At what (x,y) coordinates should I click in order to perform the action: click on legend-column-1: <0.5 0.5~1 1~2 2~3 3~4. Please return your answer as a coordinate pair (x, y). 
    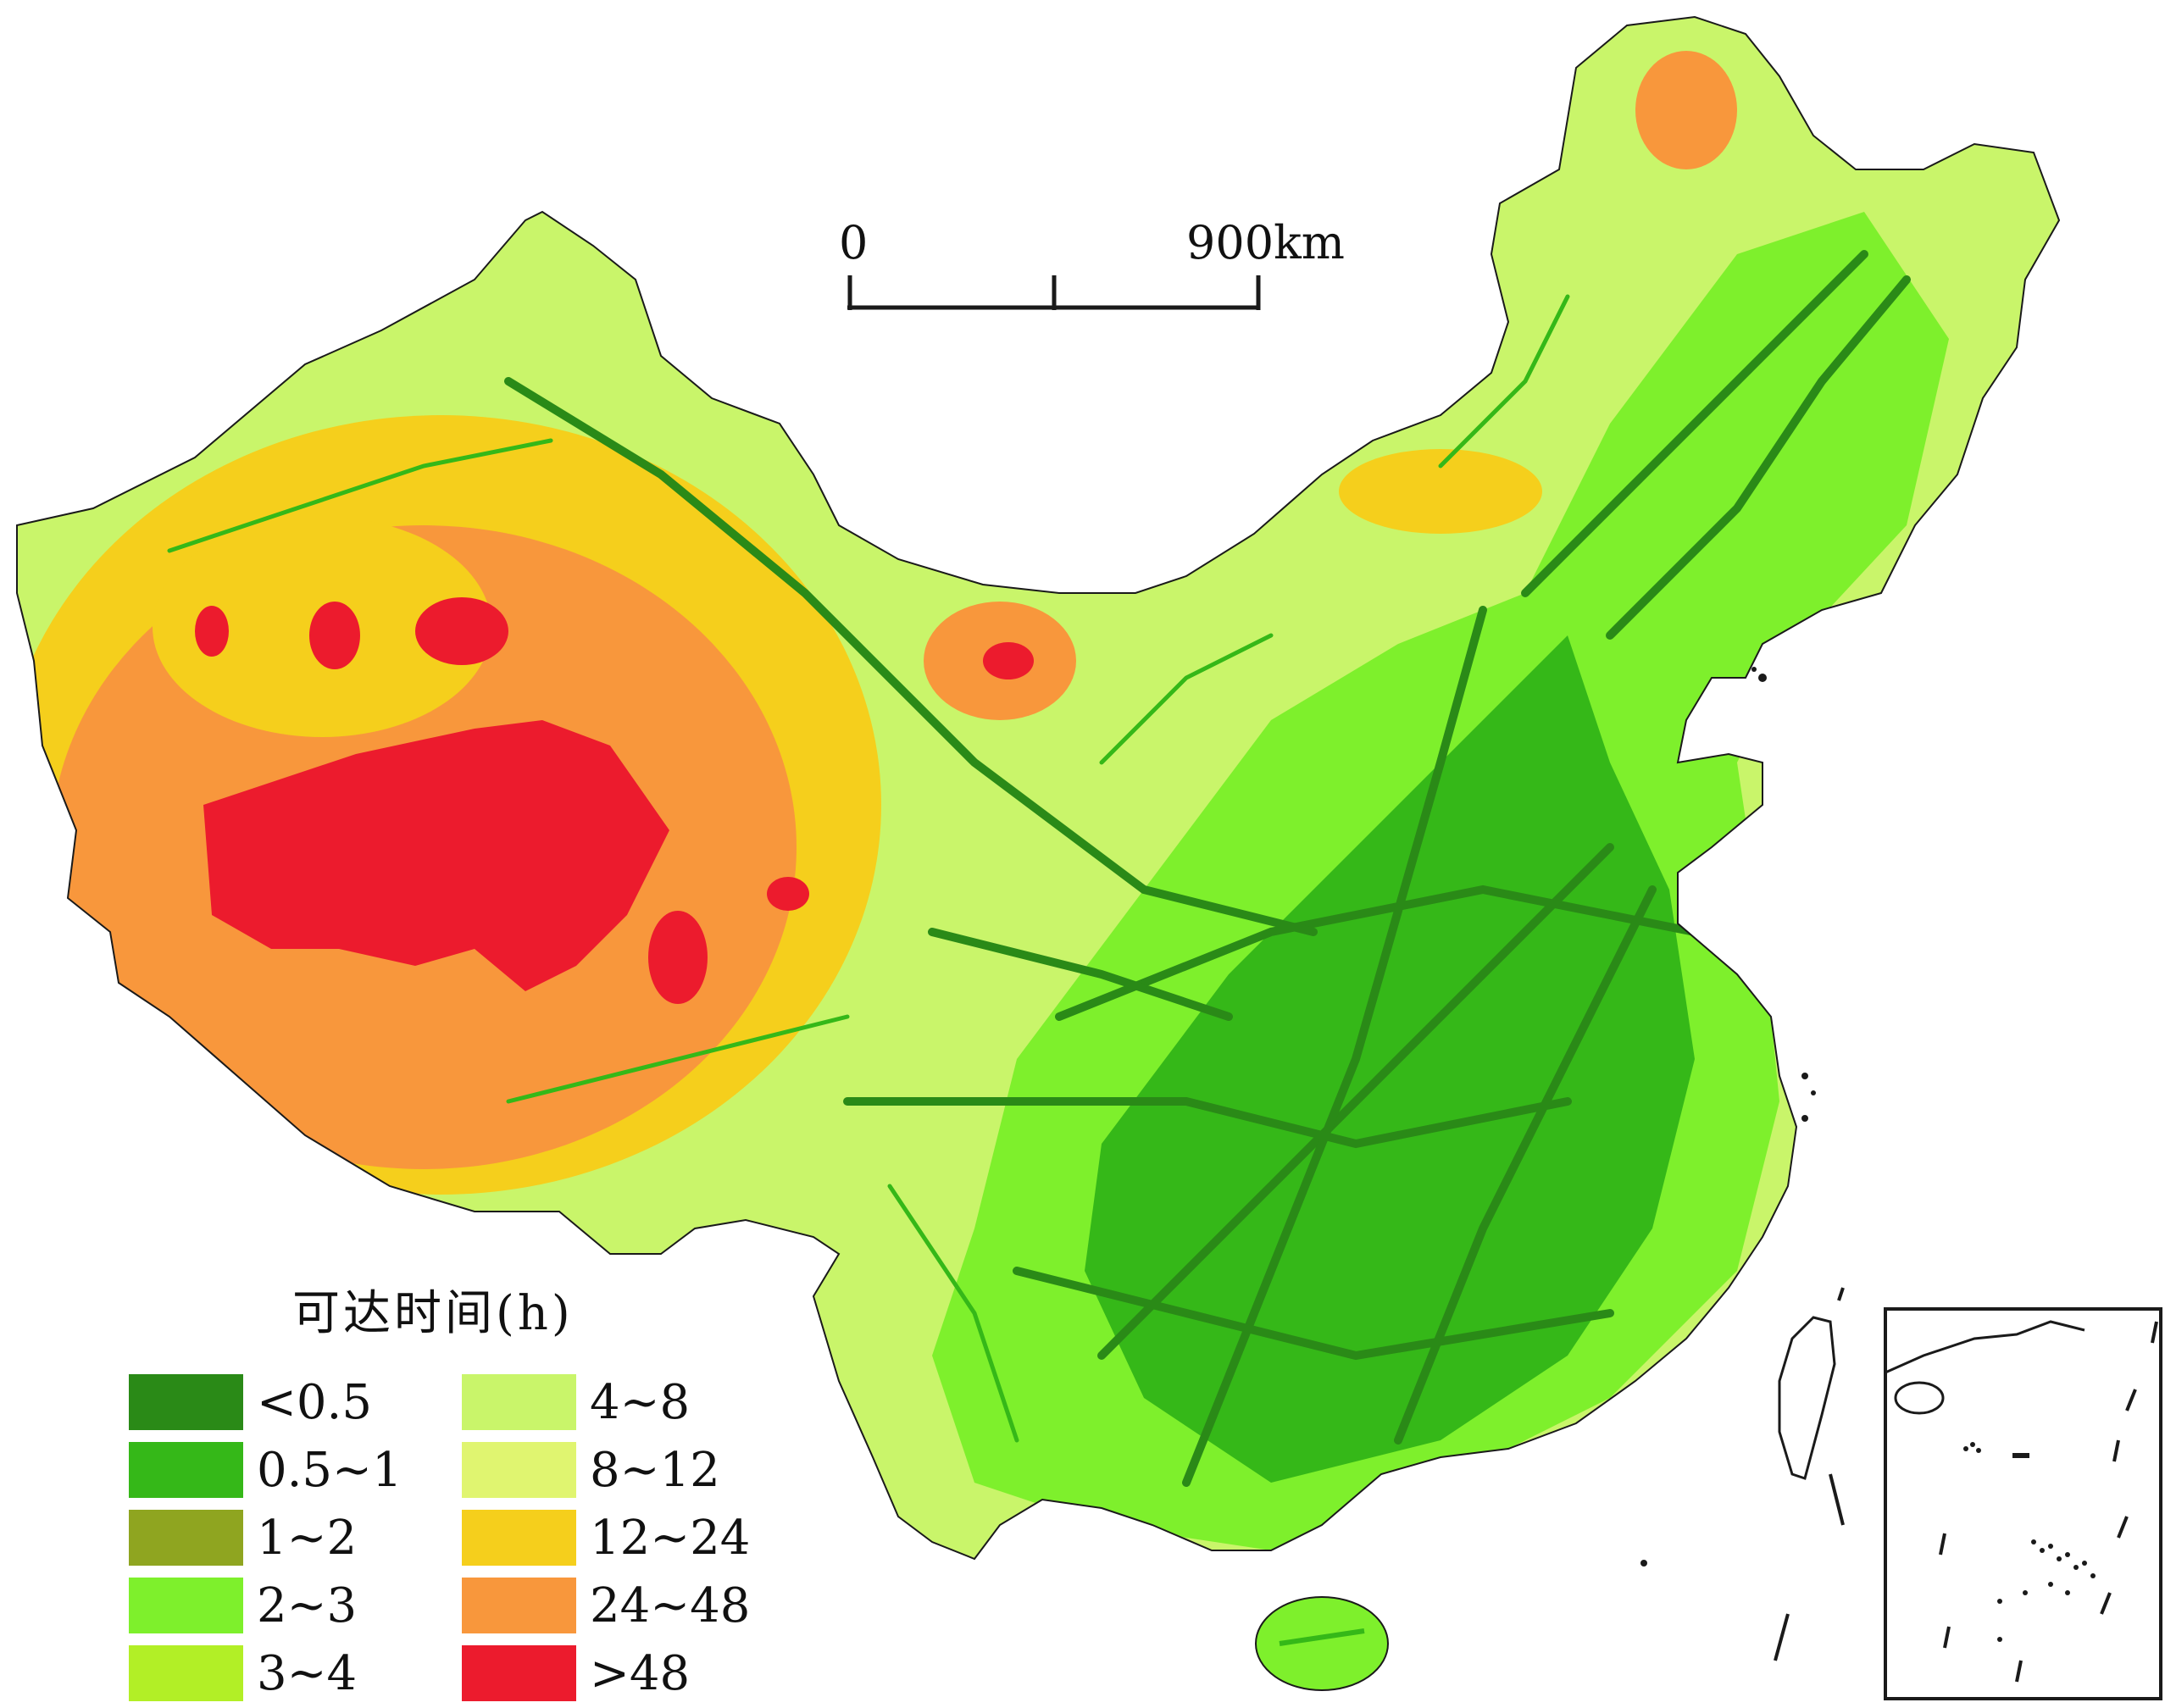
    Looking at the image, I should click on (265, 1537).